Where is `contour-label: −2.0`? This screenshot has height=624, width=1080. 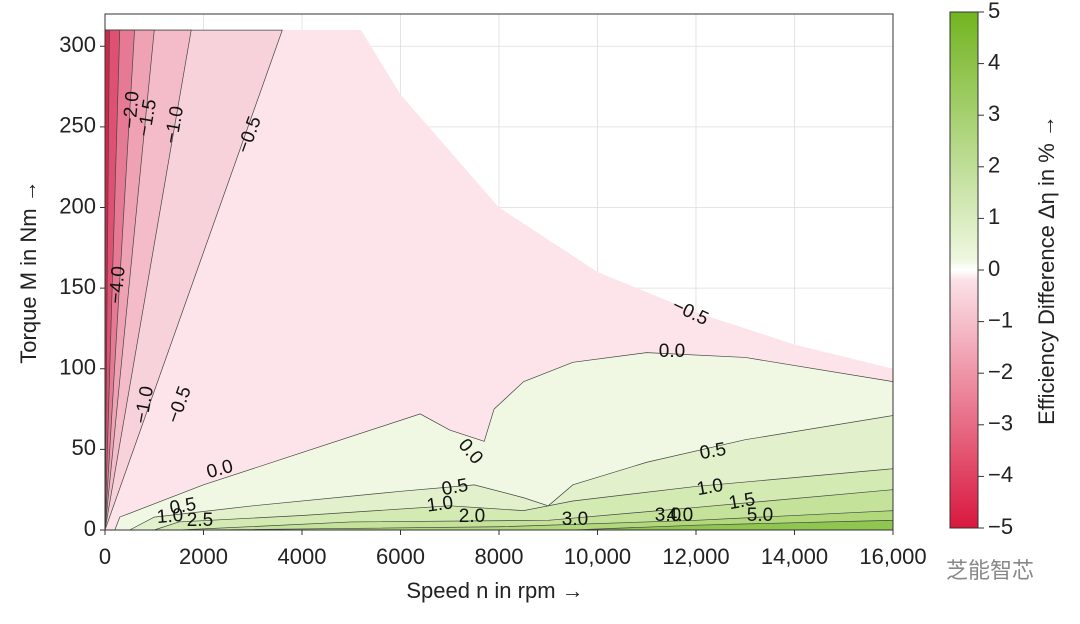
contour-label: −2.0 is located at coordinates (131, 109).